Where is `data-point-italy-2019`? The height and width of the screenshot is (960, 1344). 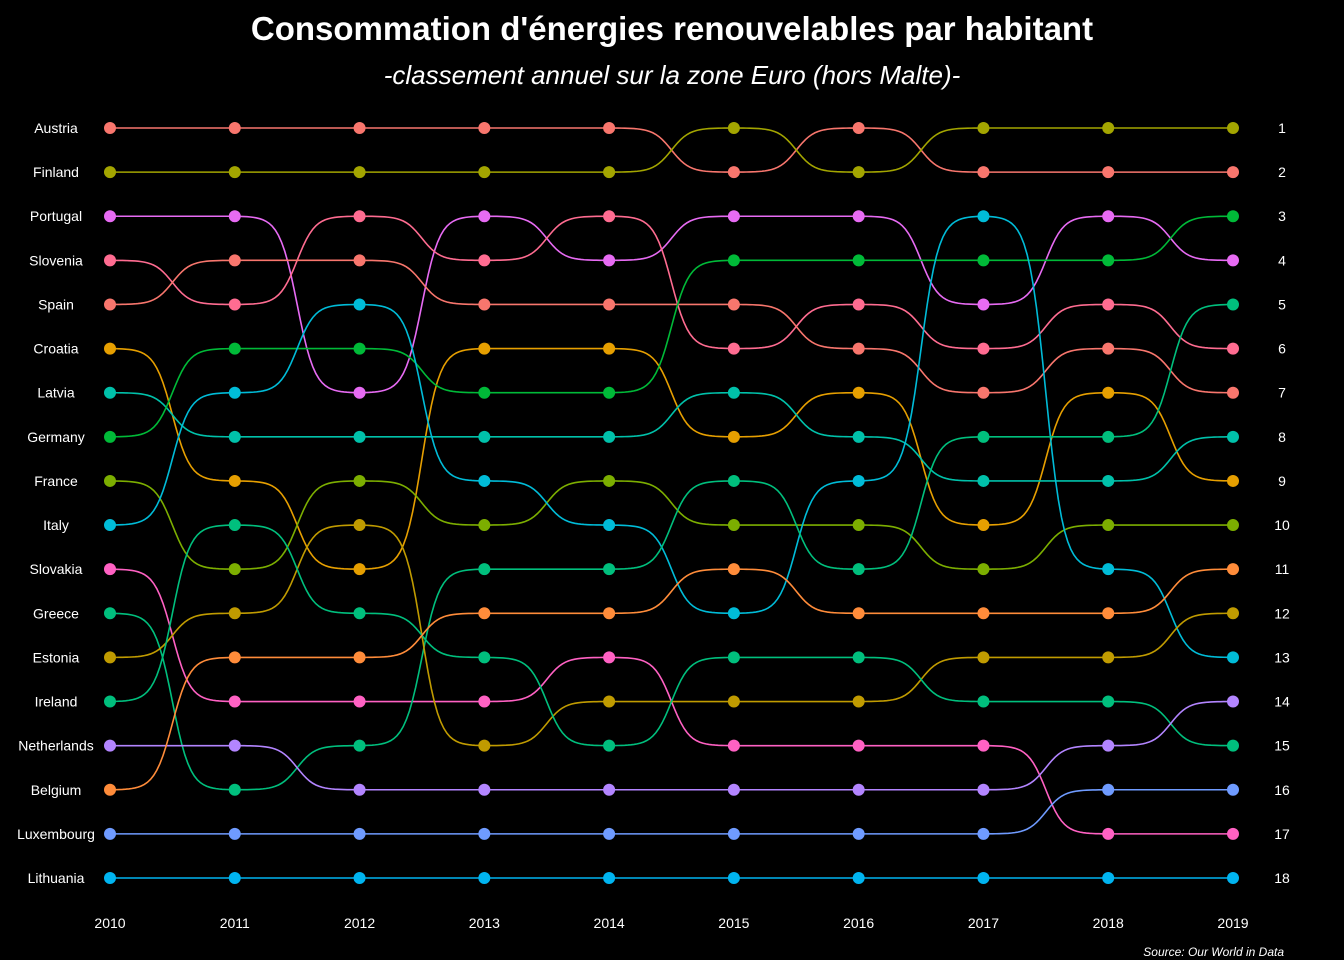
data-point-italy-2019 is located at coordinates (1233, 657).